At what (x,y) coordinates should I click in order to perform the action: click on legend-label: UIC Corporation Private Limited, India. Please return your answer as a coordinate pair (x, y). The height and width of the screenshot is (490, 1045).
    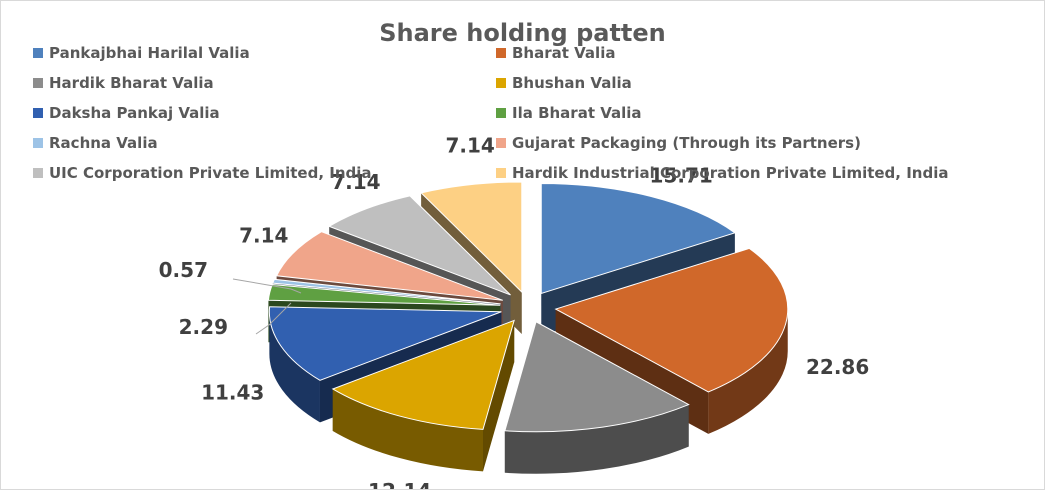
    Looking at the image, I should click on (210, 173).